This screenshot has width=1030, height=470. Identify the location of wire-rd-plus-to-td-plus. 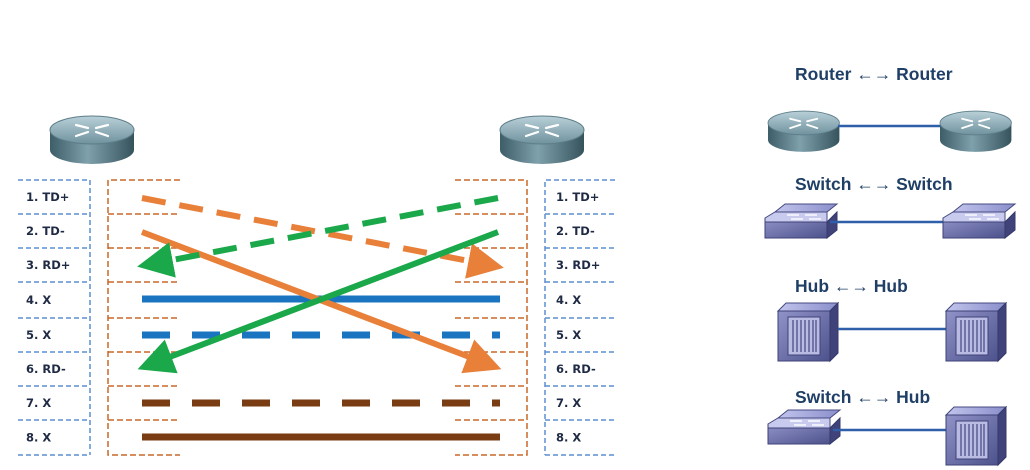
(318, 236).